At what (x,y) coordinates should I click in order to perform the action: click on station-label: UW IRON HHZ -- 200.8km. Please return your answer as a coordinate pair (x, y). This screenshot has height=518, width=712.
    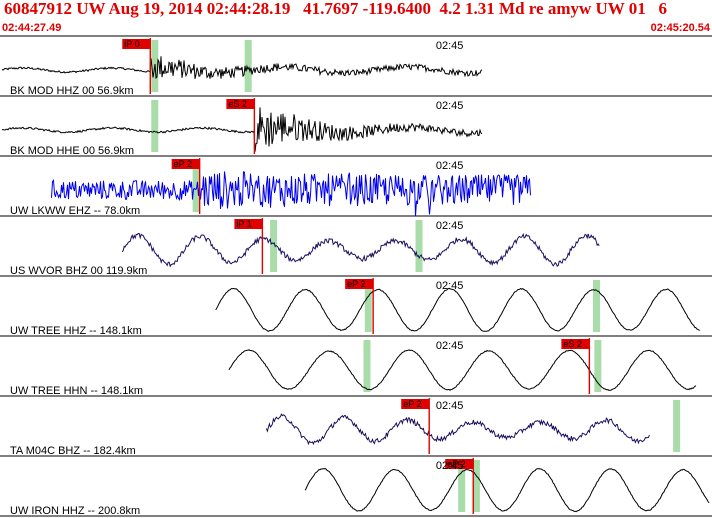
    Looking at the image, I should click on (75, 511).